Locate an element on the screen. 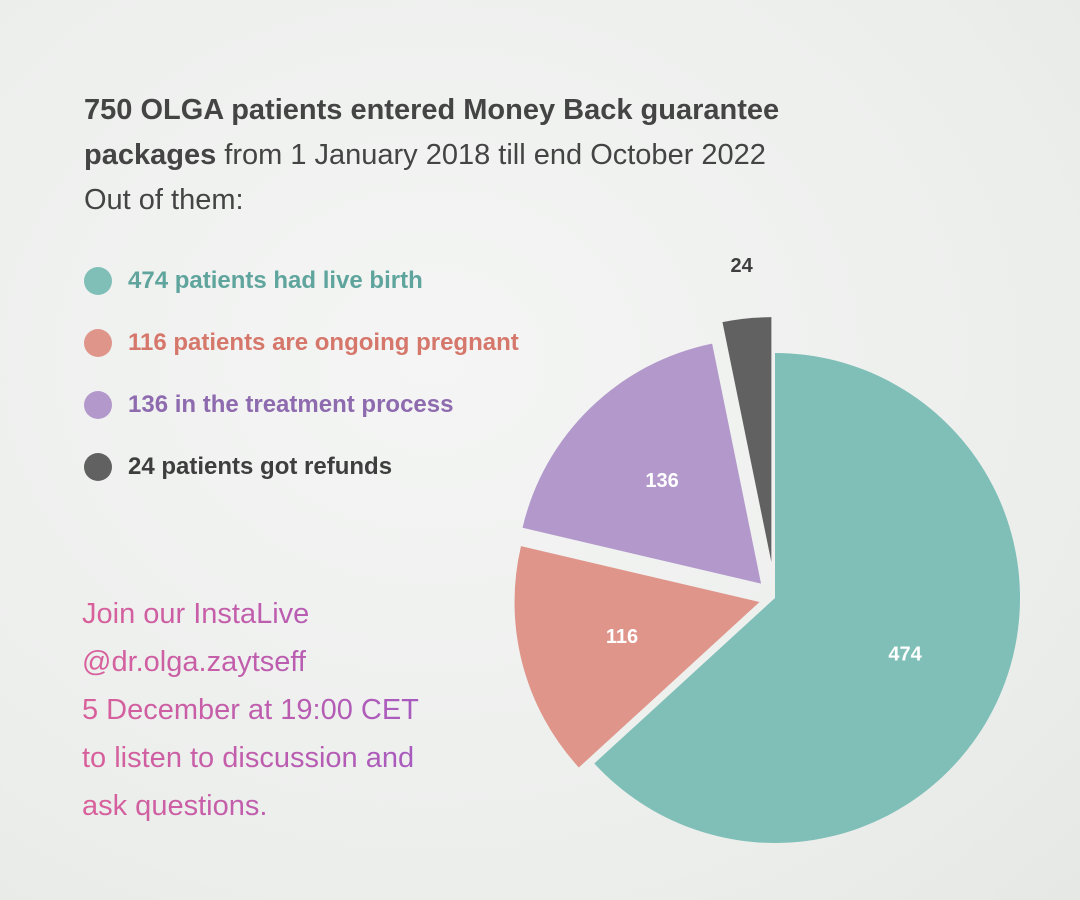 This screenshot has height=900, width=1080. annotation-line: 5 December at 19:00 CET is located at coordinates (250, 710).